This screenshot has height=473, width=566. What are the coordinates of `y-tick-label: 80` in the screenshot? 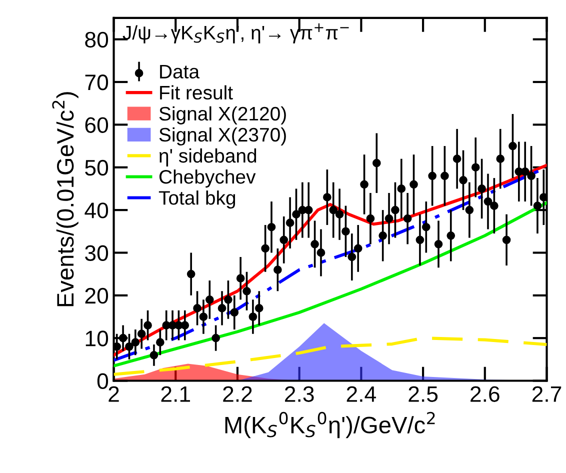 It's located at (96, 40).